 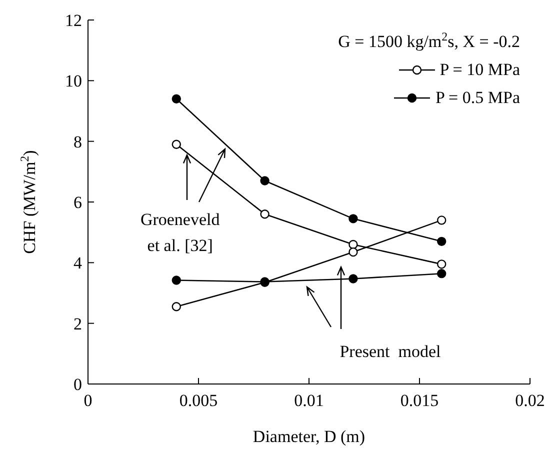 I want to click on y-tick-label: 2, so click(x=78, y=324).